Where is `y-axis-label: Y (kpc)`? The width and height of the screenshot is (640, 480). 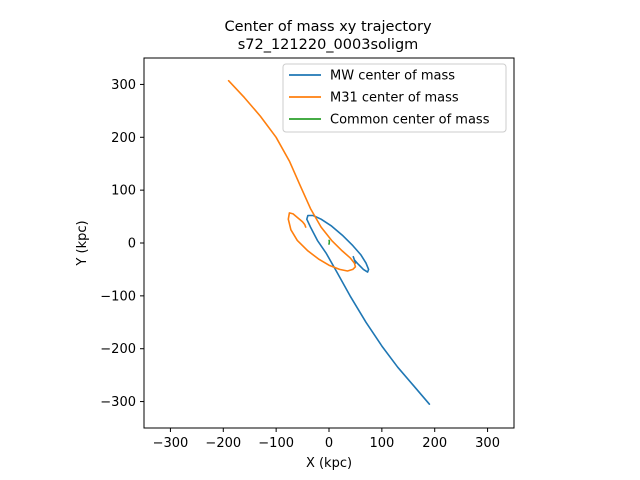 y-axis-label: Y (kpc) is located at coordinates (82, 243).